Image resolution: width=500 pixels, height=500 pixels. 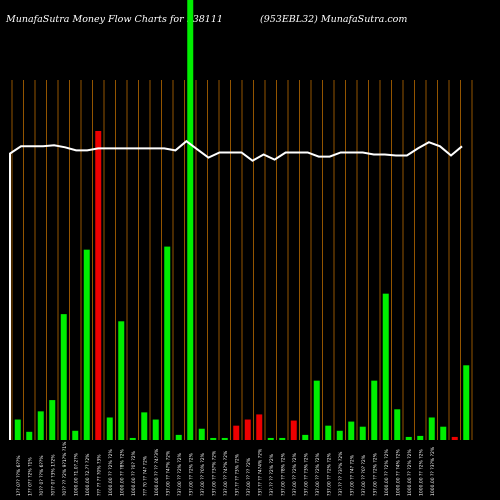 I want to click on x-tick-label: 1000.00 ?? ?0? ?2%, so click(x=134, y=473).